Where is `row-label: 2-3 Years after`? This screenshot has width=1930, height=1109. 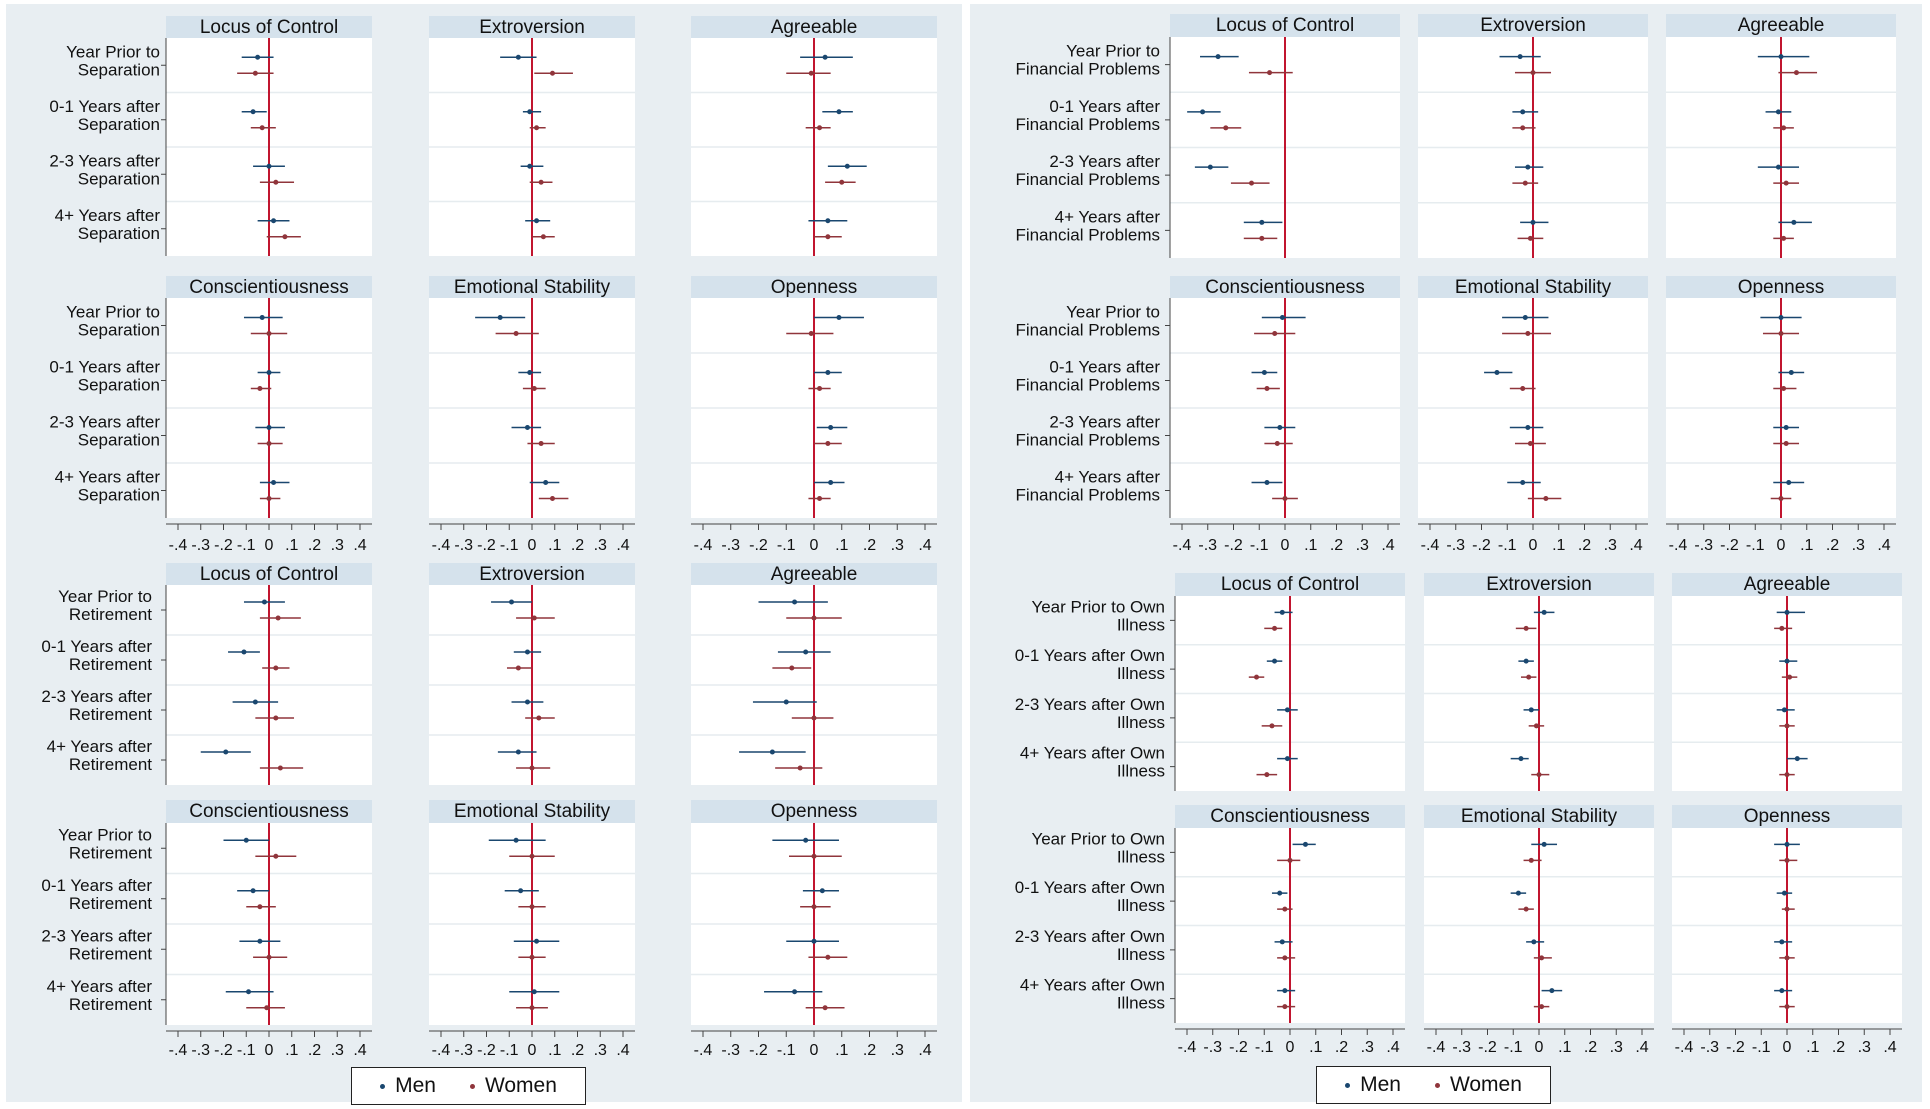 row-label: 2-3 Years after is located at coordinates (1104, 422).